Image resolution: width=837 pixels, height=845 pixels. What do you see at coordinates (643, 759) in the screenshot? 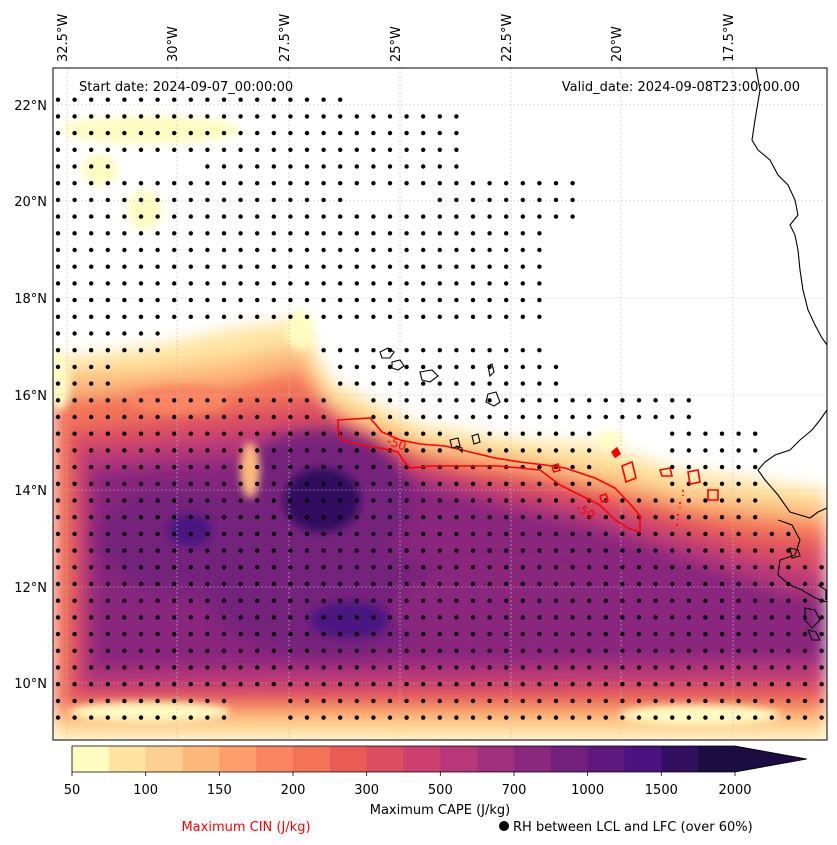
I see `colorbar-swatch` at bounding box center [643, 759].